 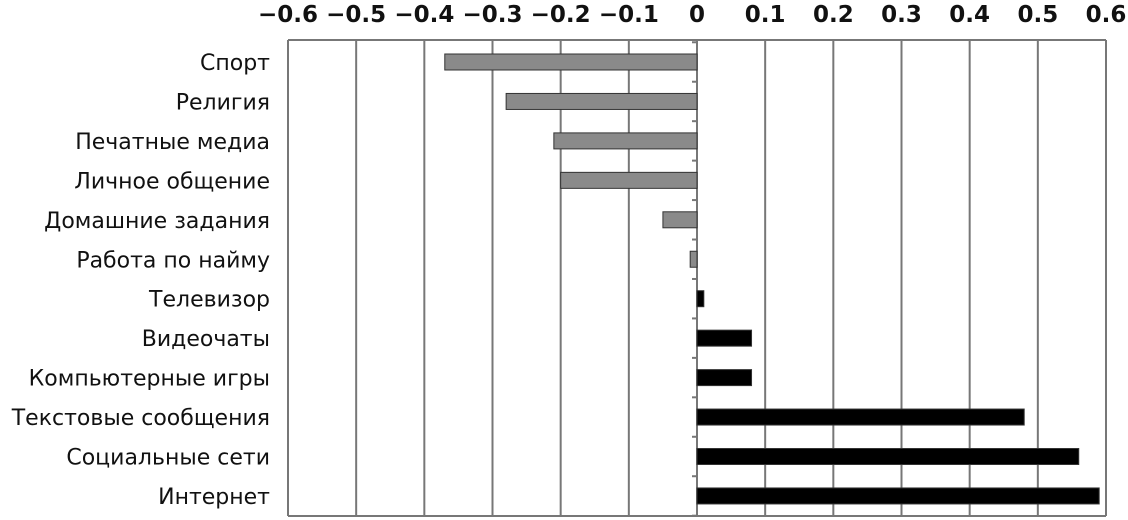 What do you see at coordinates (209, 300) in the screenshot?
I see `category-label: Телевизор` at bounding box center [209, 300].